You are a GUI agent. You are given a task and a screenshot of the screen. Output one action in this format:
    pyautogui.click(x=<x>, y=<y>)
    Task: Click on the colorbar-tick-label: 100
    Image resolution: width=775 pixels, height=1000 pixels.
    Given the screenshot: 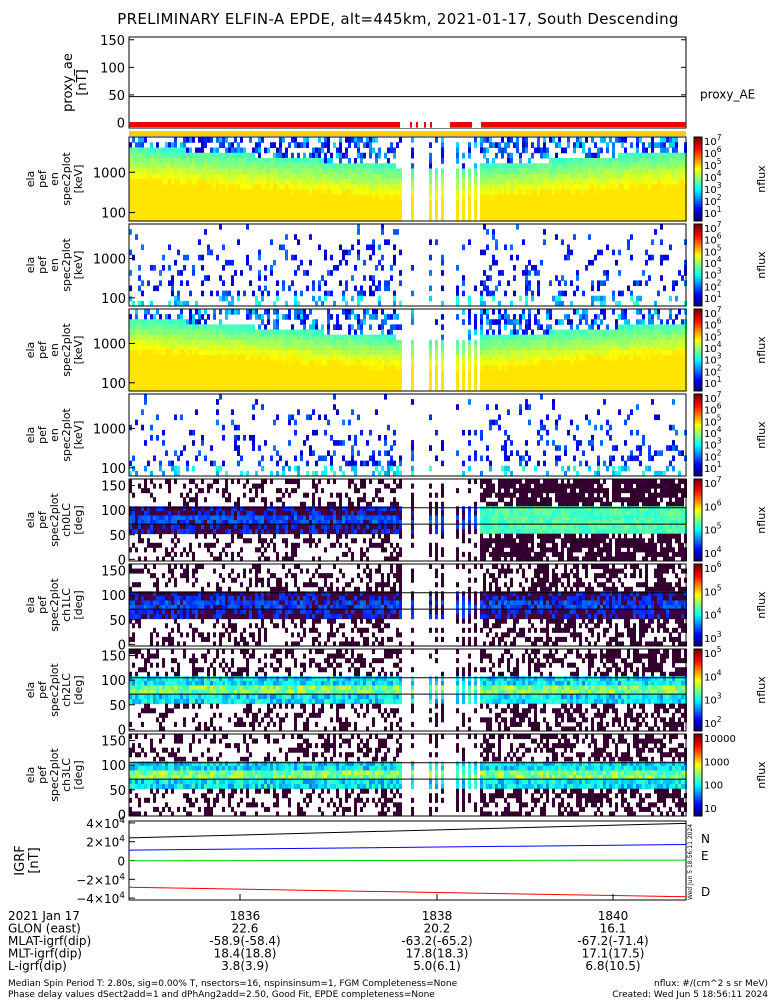 What is the action you would take?
    pyautogui.click(x=713, y=786)
    